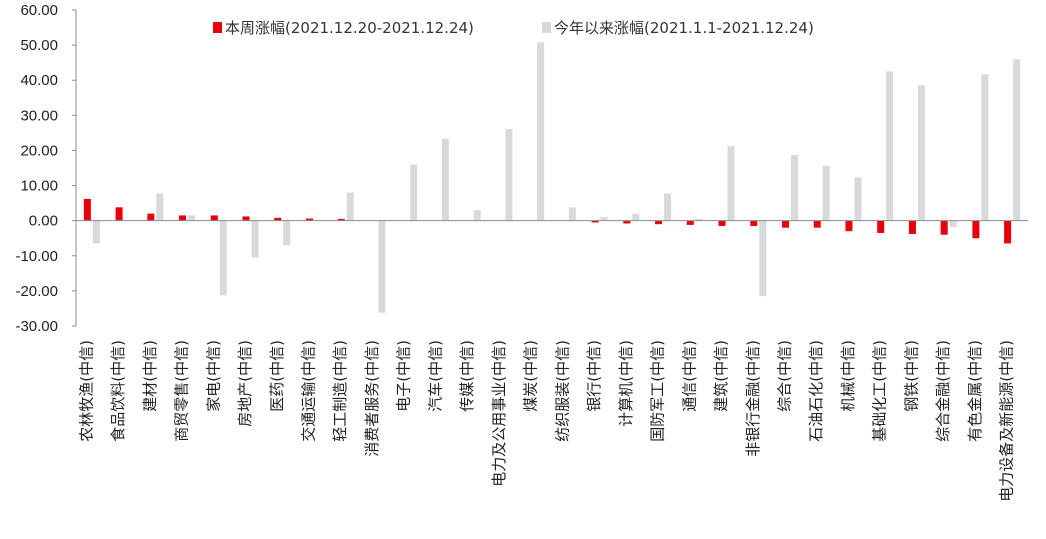 The image size is (1046, 539). Describe the element at coordinates (277, 376) in the screenshot. I see `x-category-label: 医药(中信)` at that location.